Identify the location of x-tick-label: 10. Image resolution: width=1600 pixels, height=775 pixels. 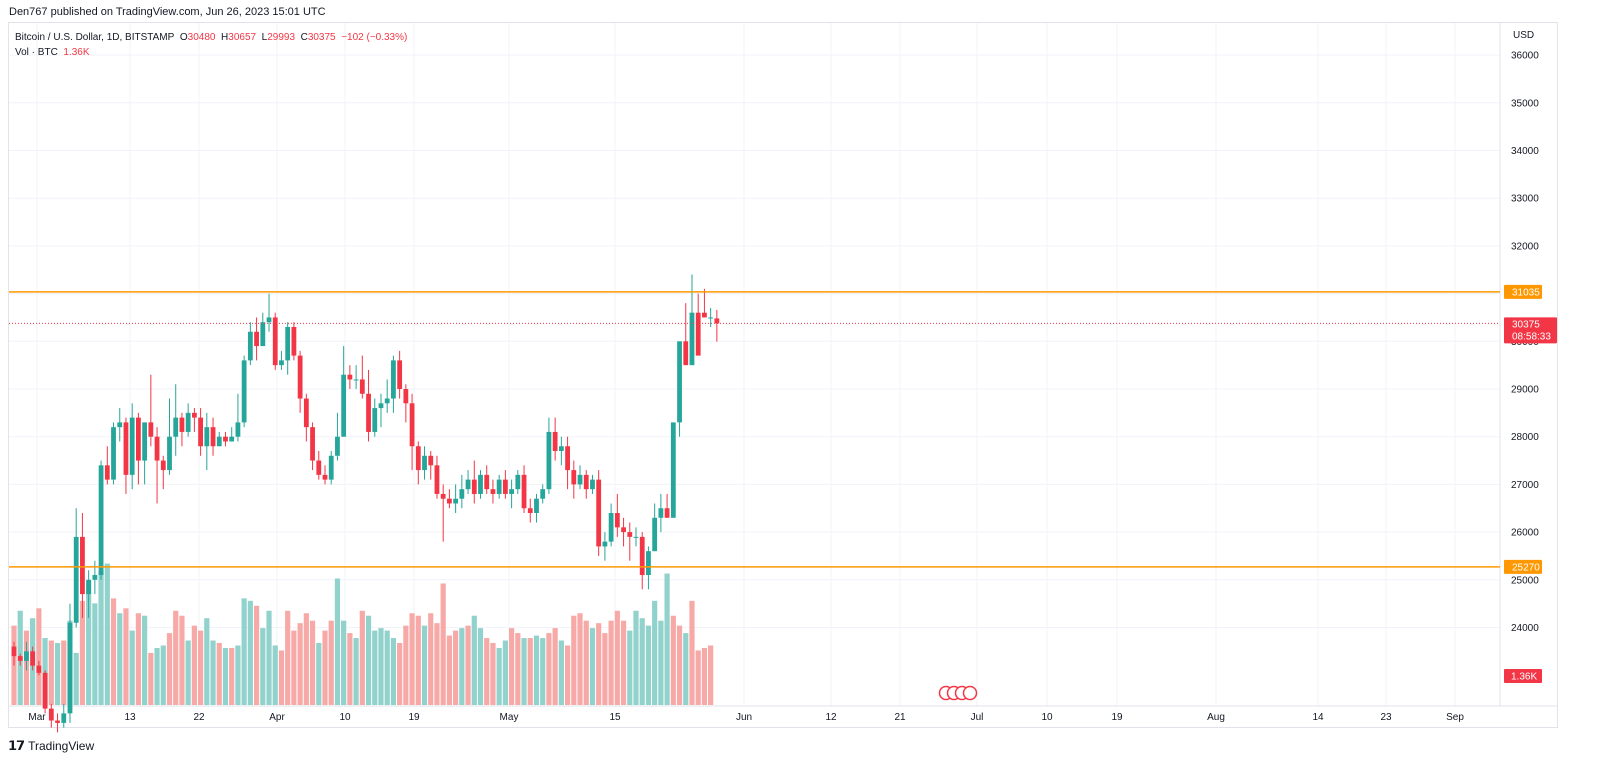
(345, 717).